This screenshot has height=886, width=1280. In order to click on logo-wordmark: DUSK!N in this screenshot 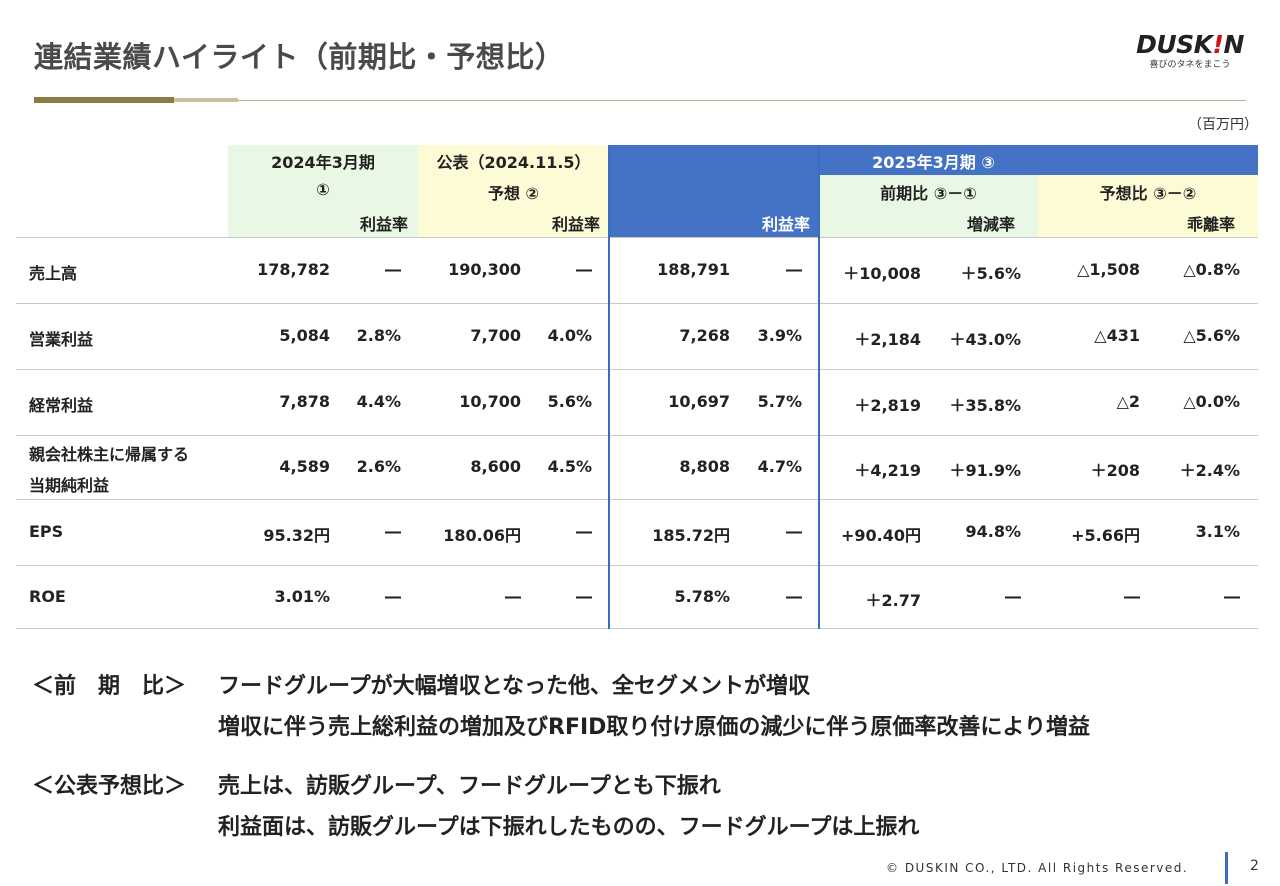, I will do `click(1190, 44)`.